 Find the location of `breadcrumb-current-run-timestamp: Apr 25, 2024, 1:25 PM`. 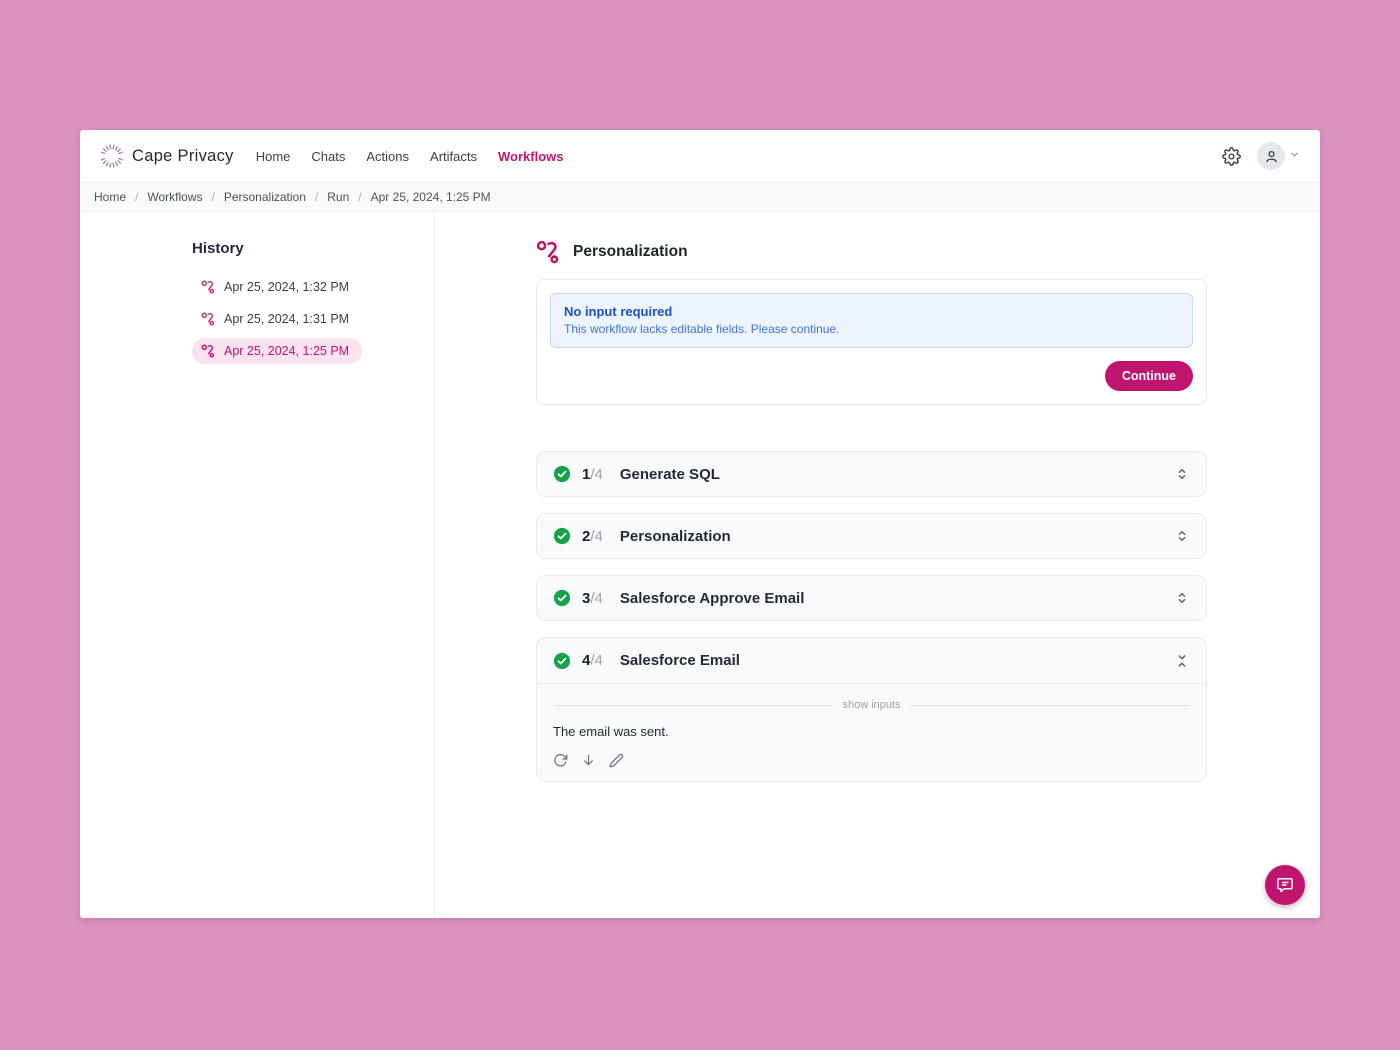

breadcrumb-current-run-timestamp: Apr 25, 2024, 1:25 PM is located at coordinates (430, 197).